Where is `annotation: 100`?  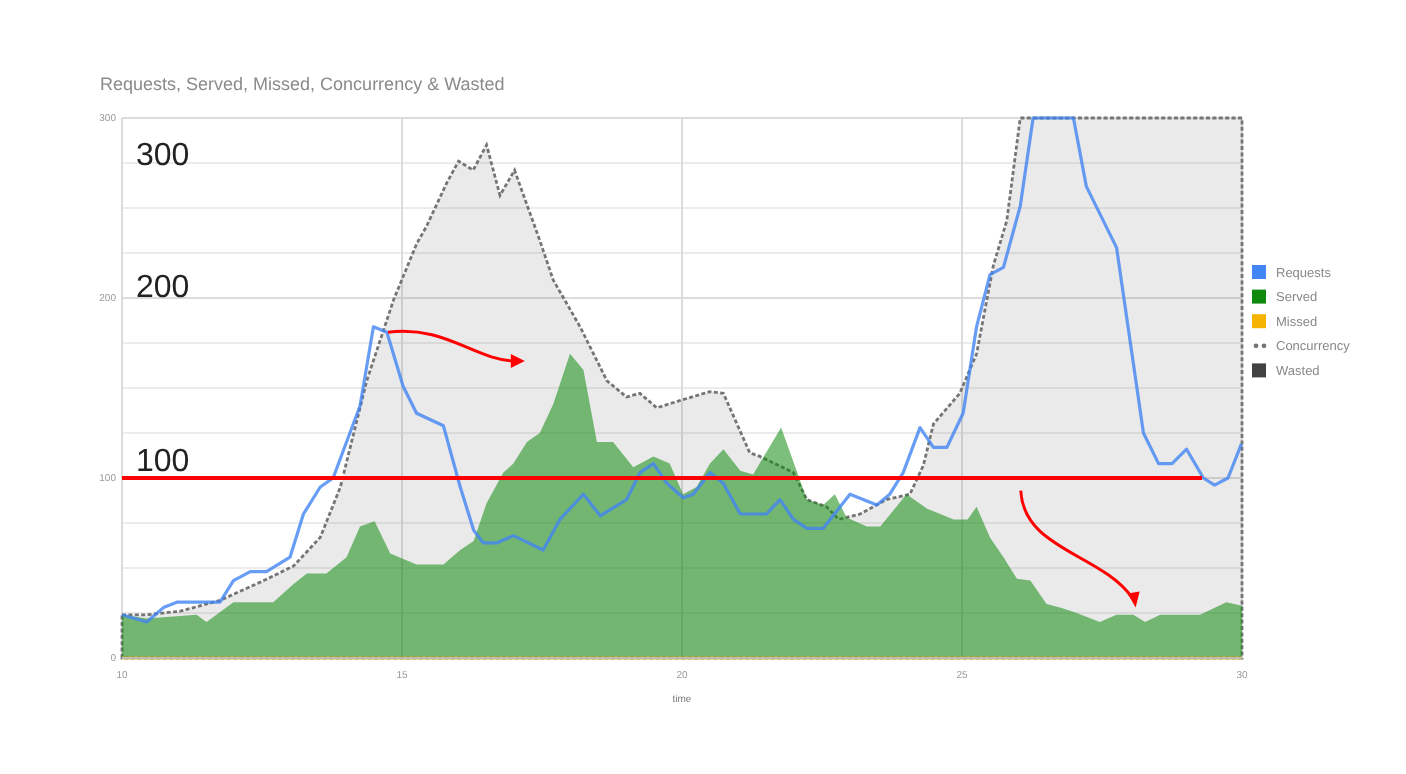 annotation: 100 is located at coordinates (163, 462).